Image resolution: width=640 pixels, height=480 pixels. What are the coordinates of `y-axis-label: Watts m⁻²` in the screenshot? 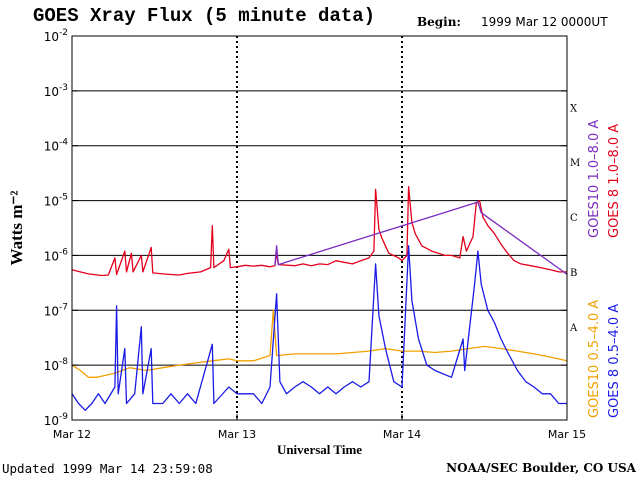 It's located at (16, 228).